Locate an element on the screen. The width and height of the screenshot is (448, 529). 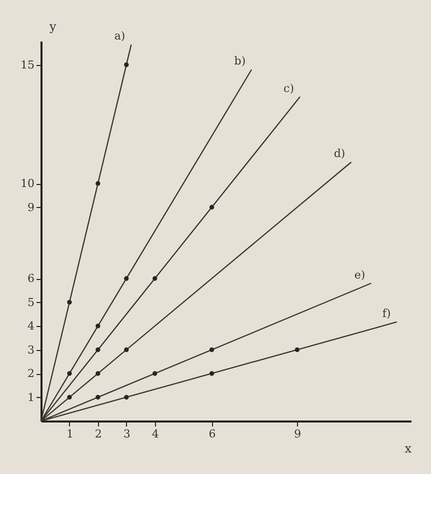
series-label: b) is located at coordinates (240, 61).